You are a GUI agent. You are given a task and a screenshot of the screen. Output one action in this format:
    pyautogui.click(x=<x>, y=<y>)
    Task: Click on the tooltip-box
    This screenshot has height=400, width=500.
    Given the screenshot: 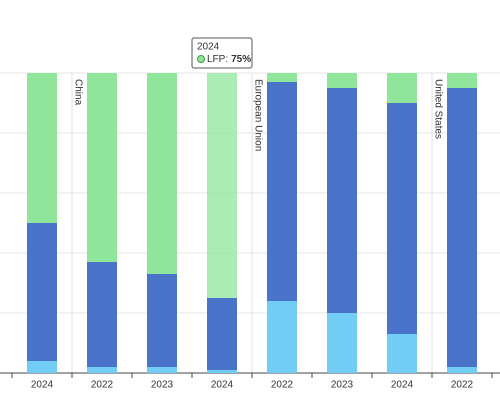 What is the action you would take?
    pyautogui.click(x=222, y=53)
    